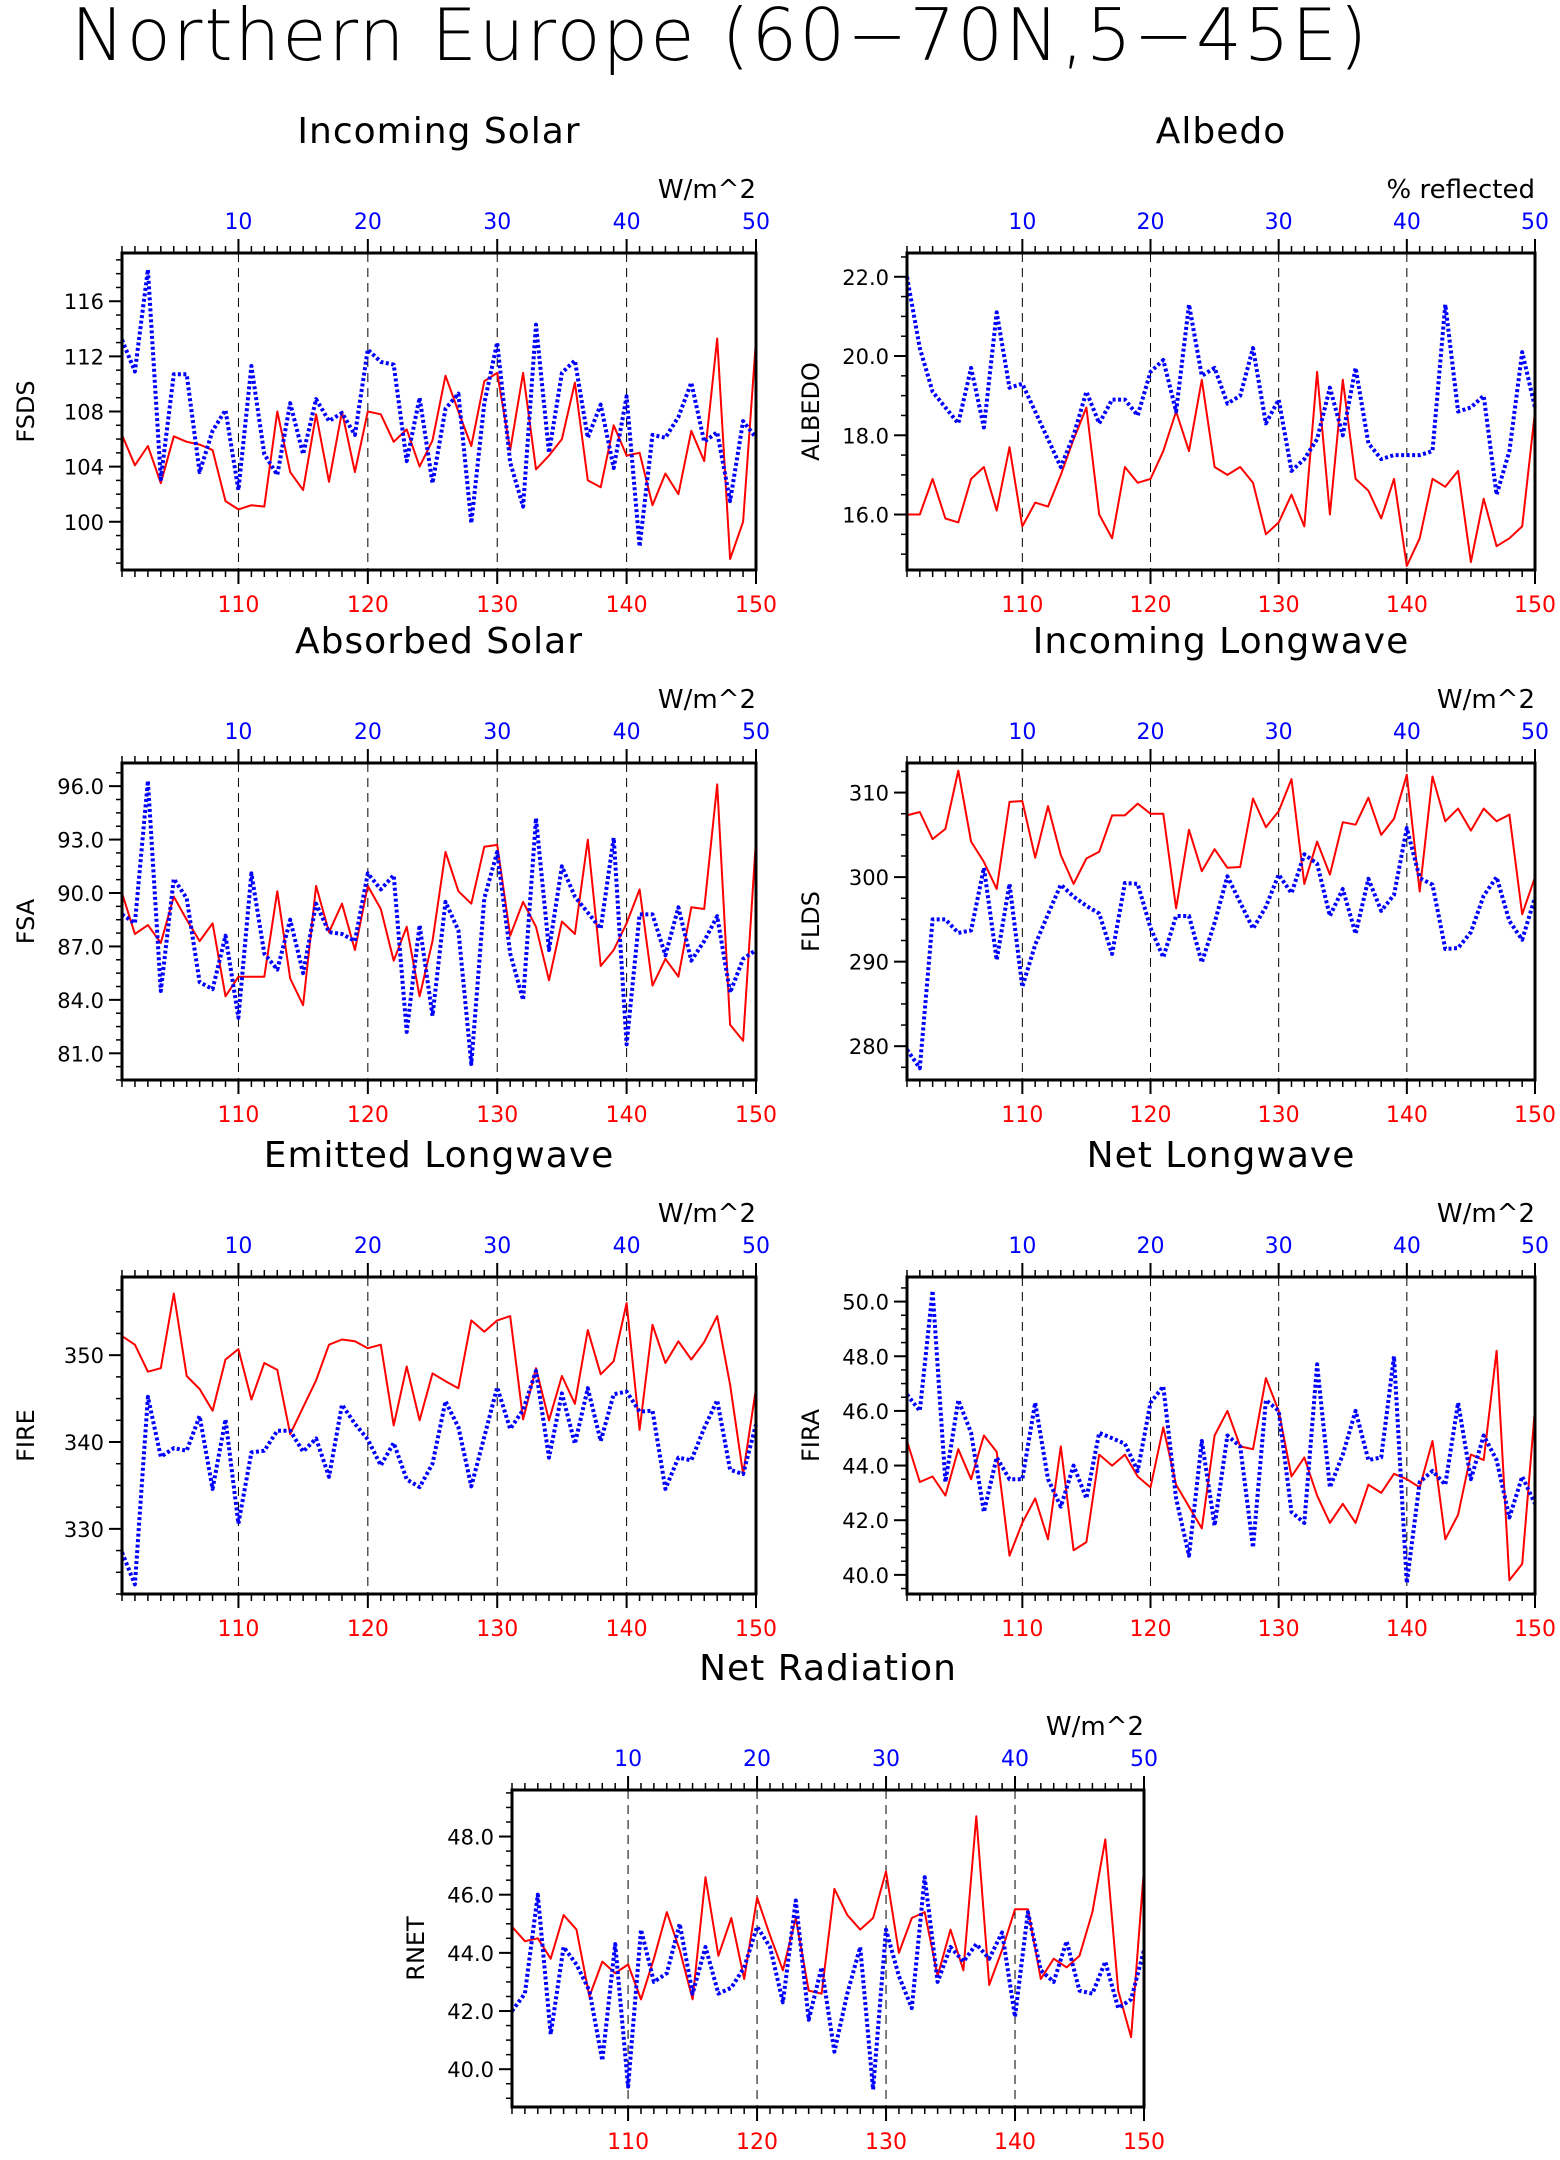 The image size is (1560, 2160). Describe the element at coordinates (869, 878) in the screenshot. I see `y-tick-label: 300` at that location.